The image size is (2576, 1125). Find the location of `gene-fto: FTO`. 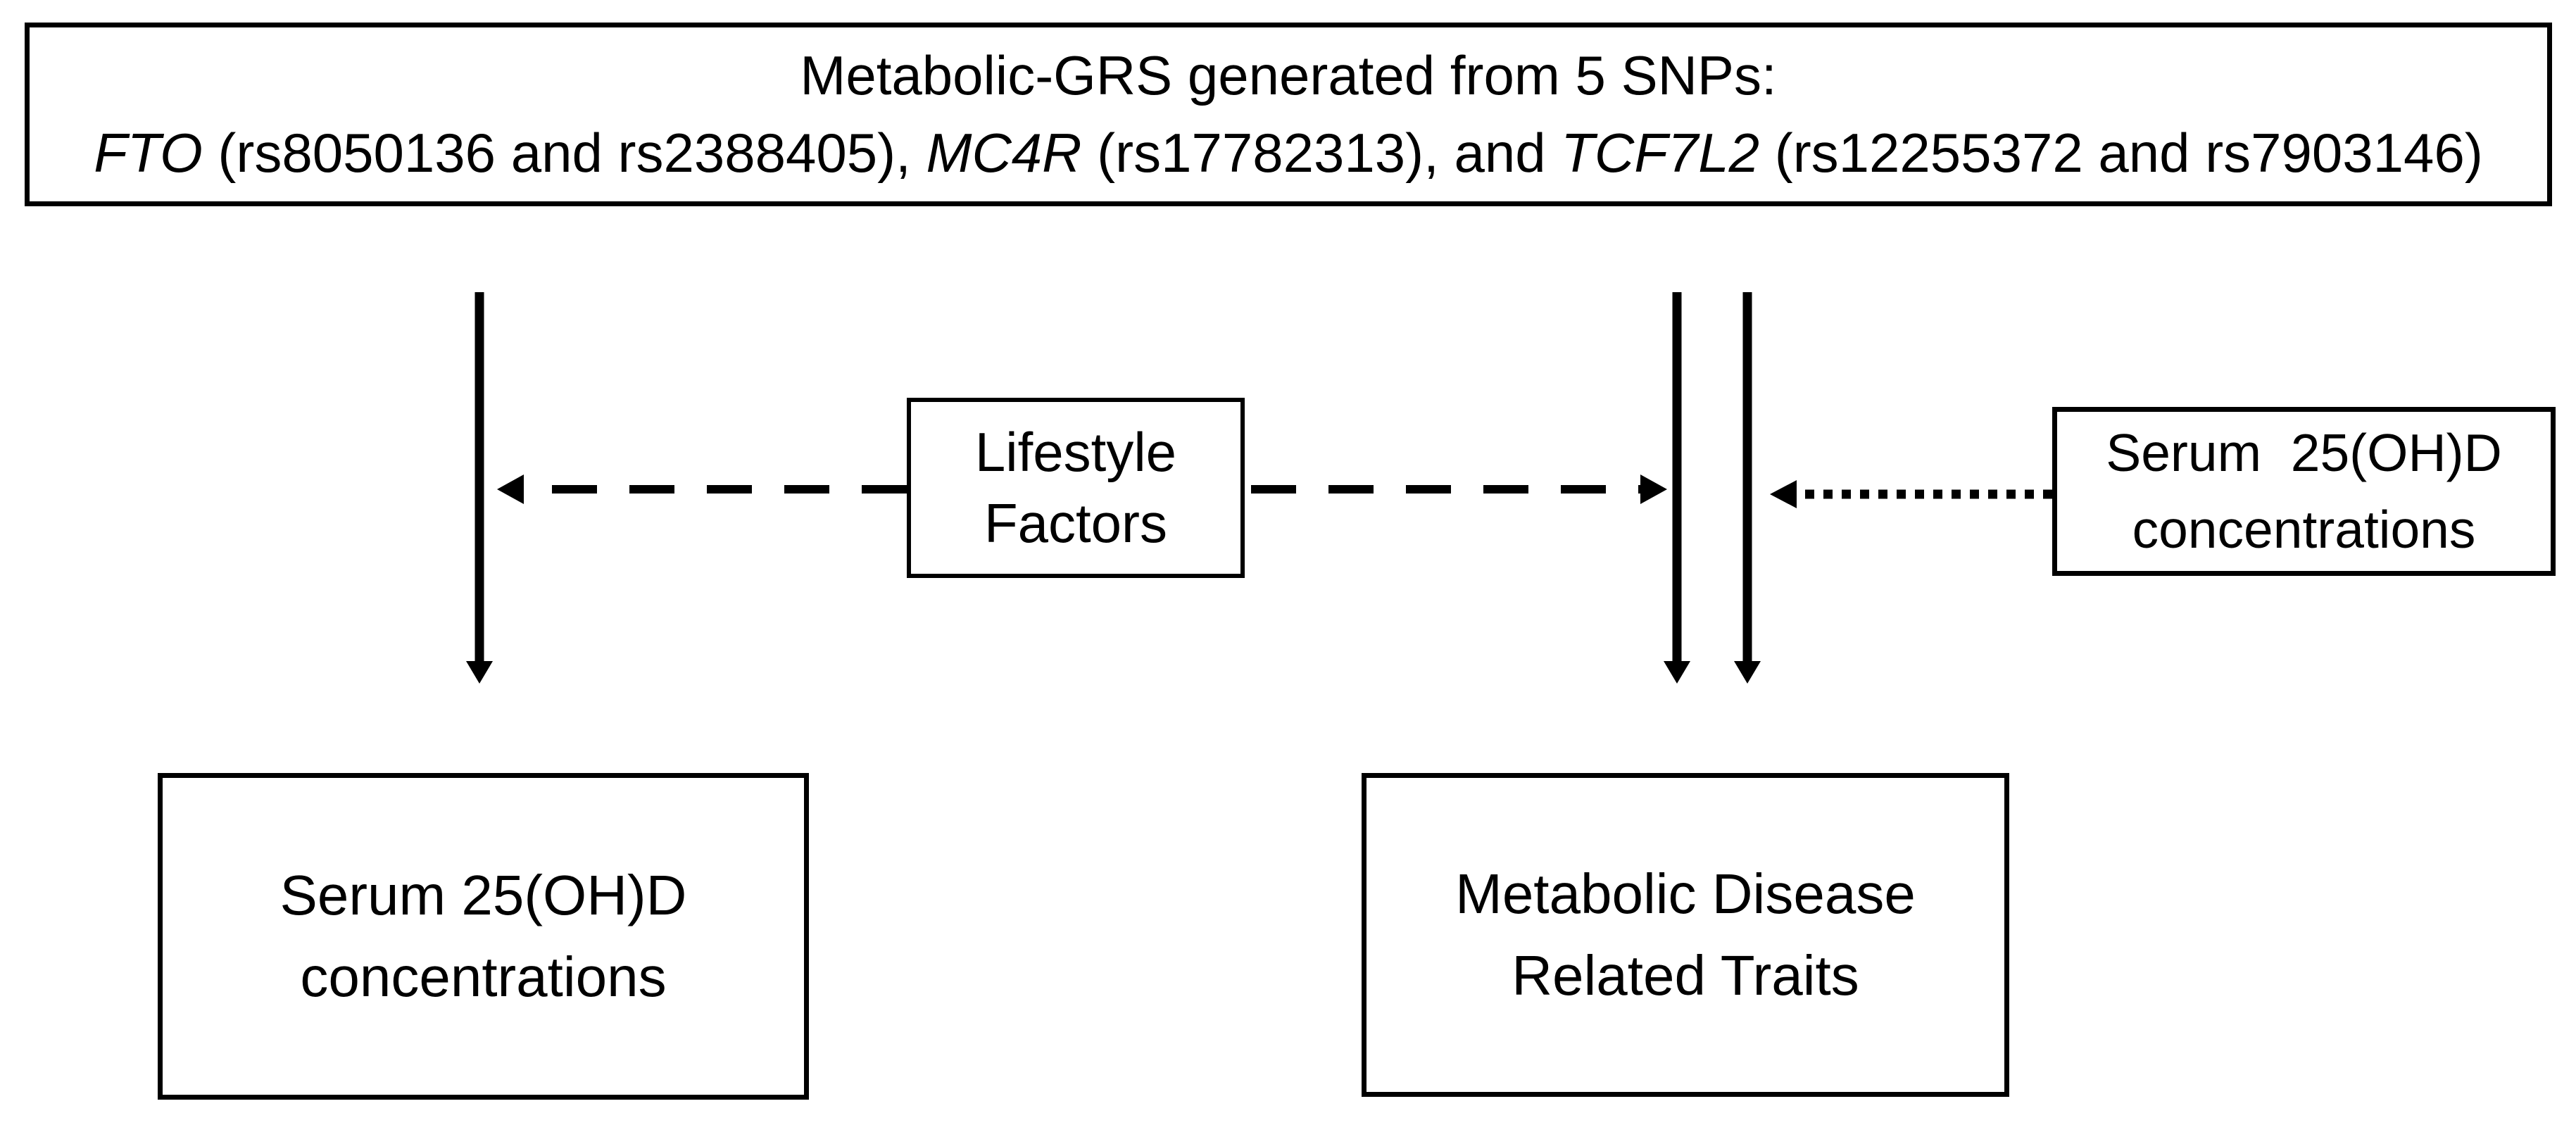

gene-fto: FTO is located at coordinates (149, 152).